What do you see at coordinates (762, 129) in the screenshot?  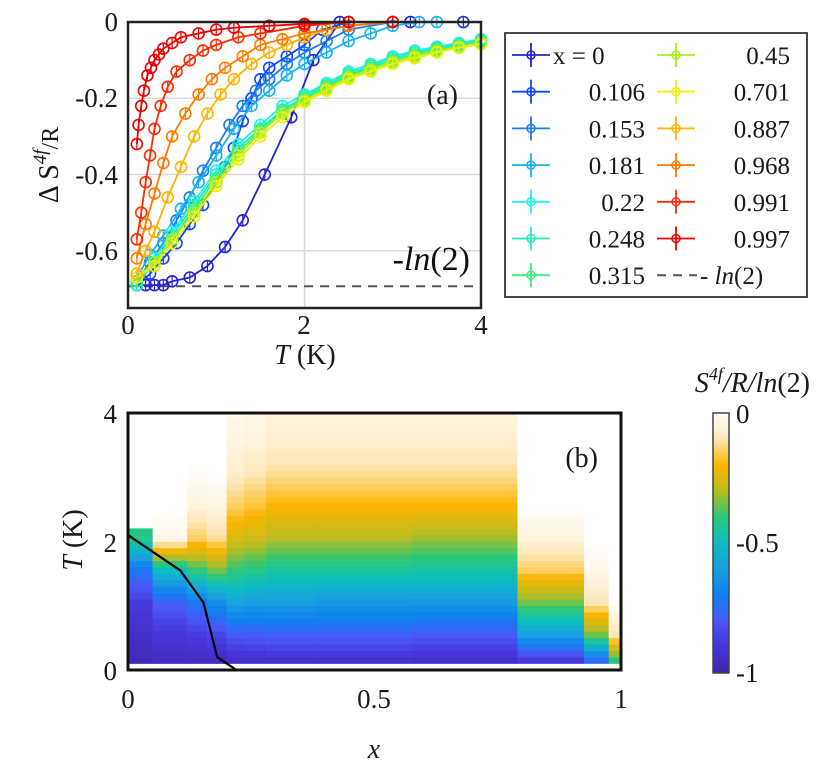 I see `legend-label: 0.887` at bounding box center [762, 129].